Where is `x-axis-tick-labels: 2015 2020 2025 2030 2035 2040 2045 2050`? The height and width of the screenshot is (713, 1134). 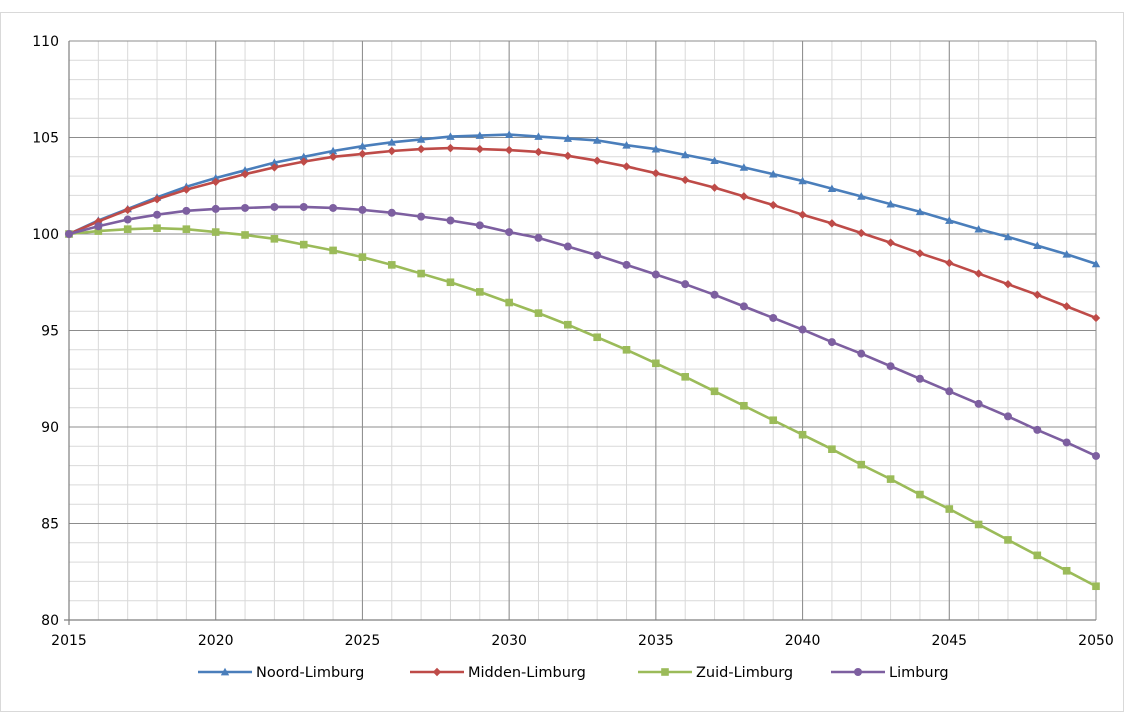 x-axis-tick-labels: 2015 2020 2025 2030 2035 2040 2045 2050 is located at coordinates (582, 641).